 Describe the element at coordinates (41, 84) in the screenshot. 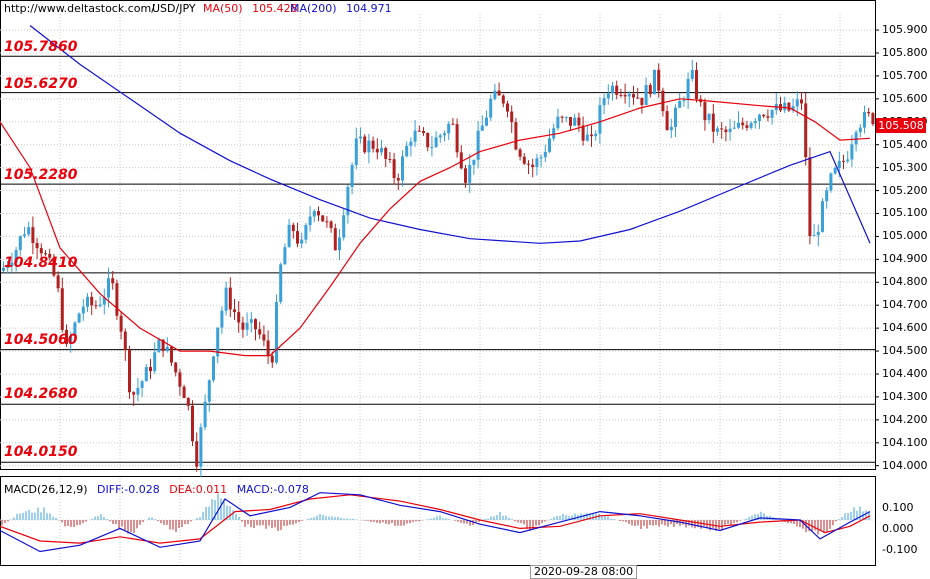

I see `level-label-105627: 105.6270` at that location.